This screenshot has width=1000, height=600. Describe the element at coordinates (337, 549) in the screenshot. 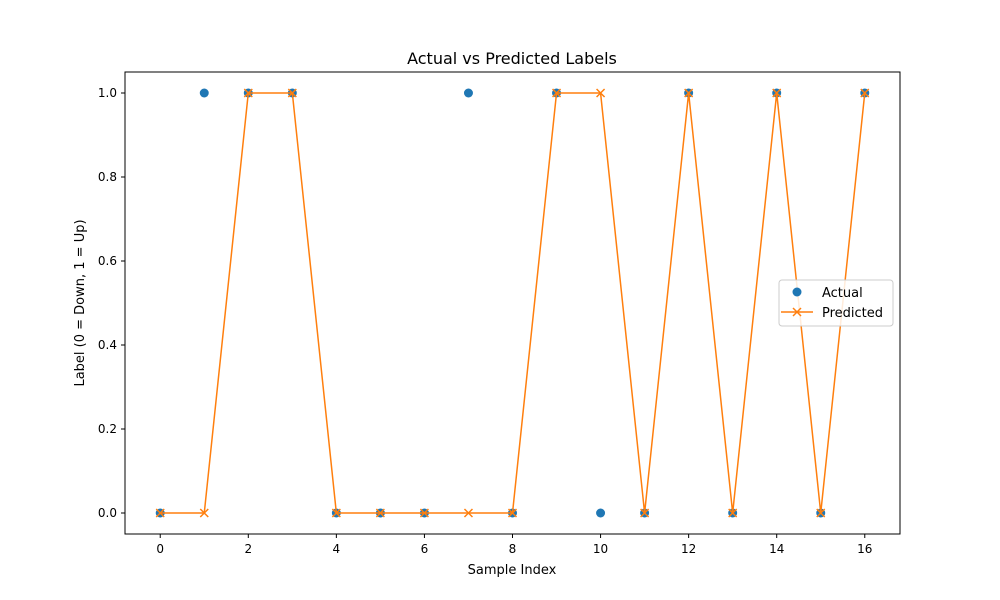

I see `x-tick-label: 4` at that location.